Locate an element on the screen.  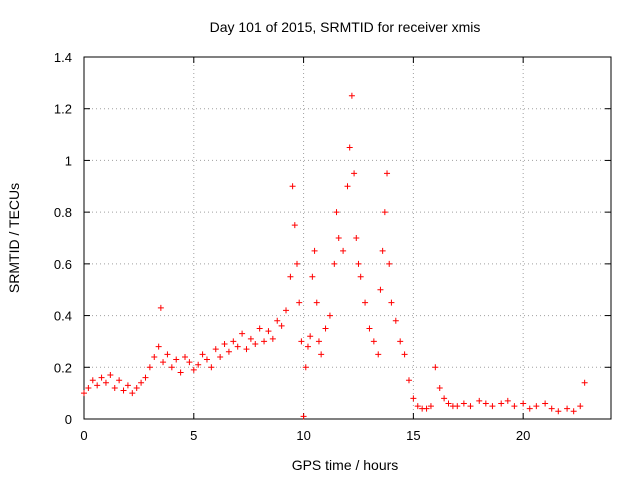
x-tick-label: 15 is located at coordinates (413, 435).